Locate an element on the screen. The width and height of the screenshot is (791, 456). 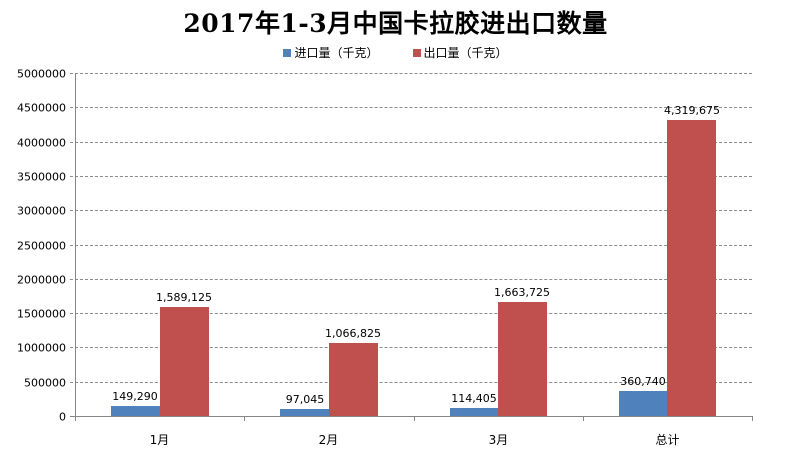
x-axis-category-label: 3月 is located at coordinates (498, 440).